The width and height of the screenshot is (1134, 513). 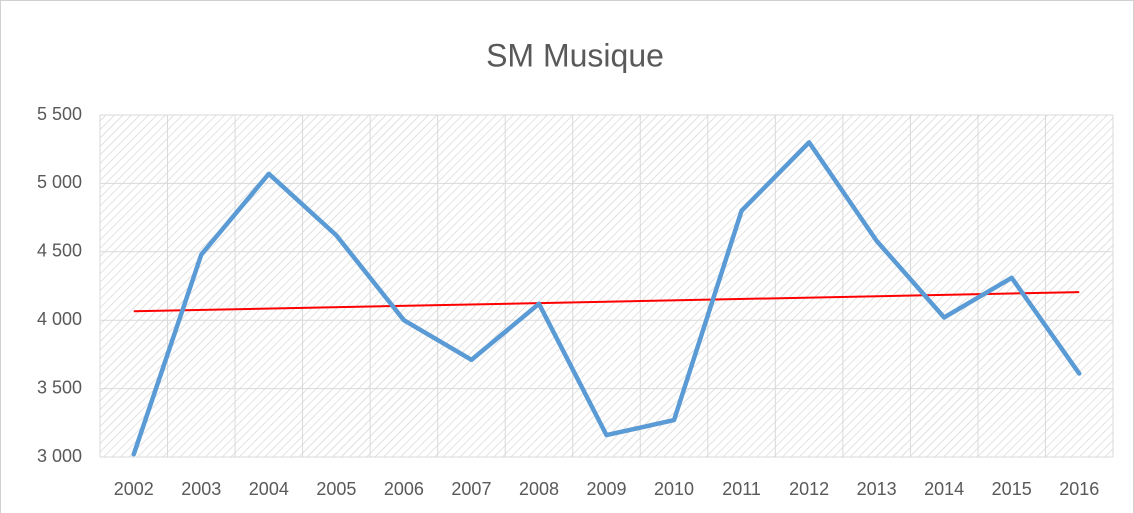 What do you see at coordinates (674, 489) in the screenshot?
I see `x-tick-label: 2010` at bounding box center [674, 489].